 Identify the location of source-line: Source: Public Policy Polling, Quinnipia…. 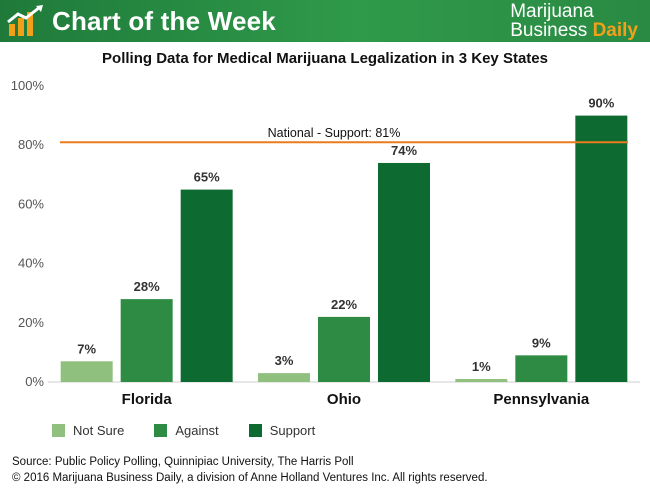
(183, 462).